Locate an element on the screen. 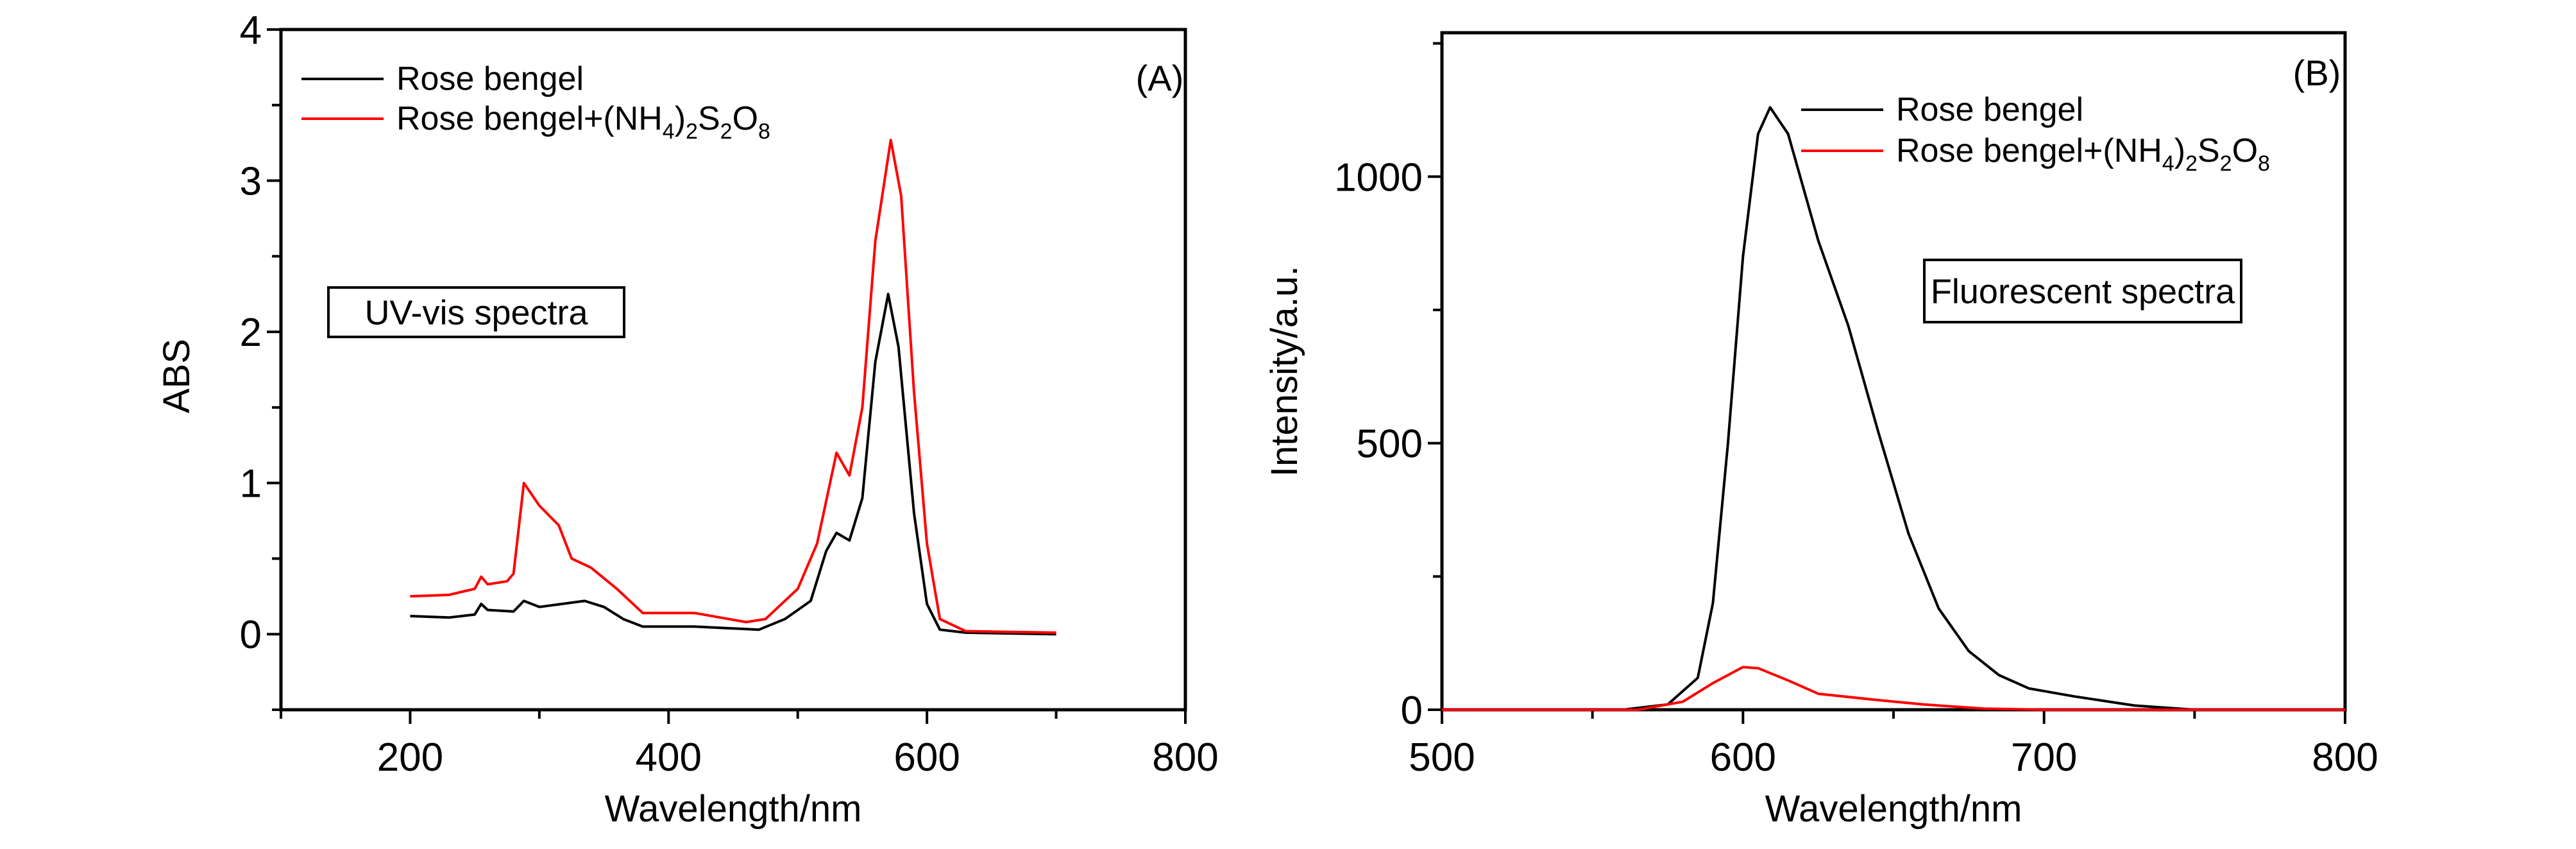  x-tick-label: 200 is located at coordinates (410, 757).